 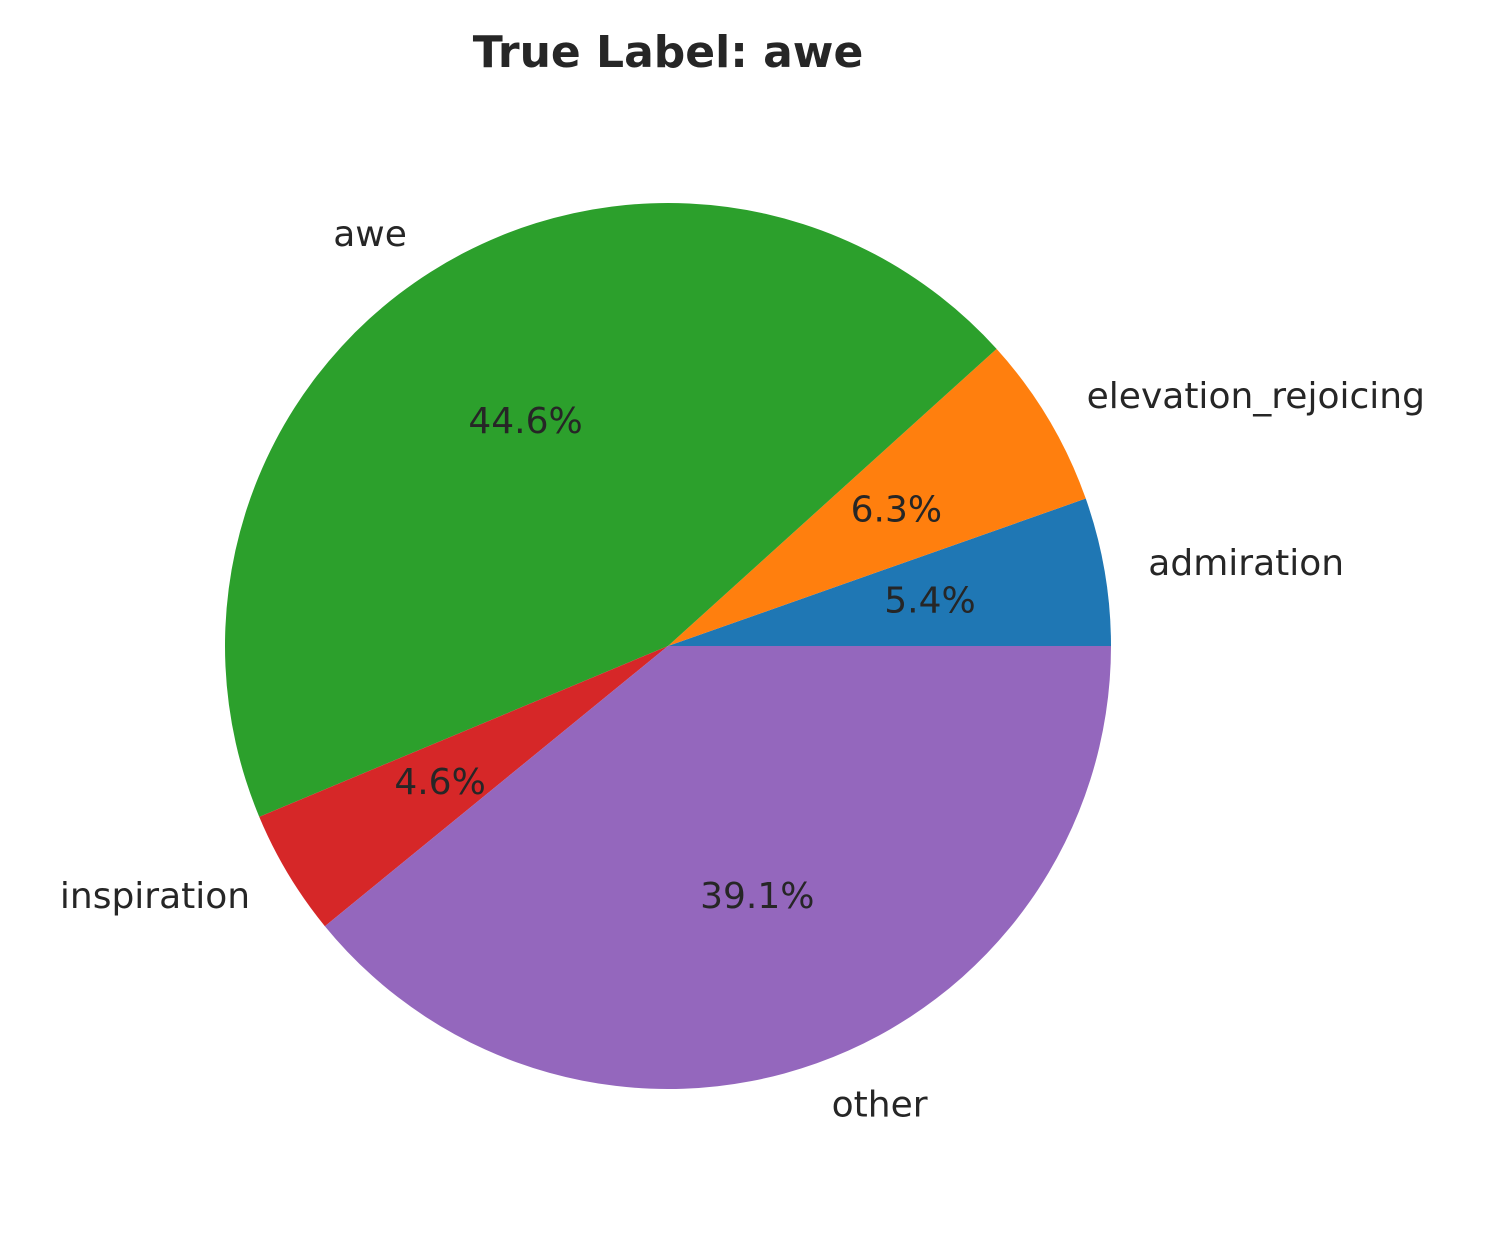 I want to click on pie-slice-admiration, so click(x=889, y=572).